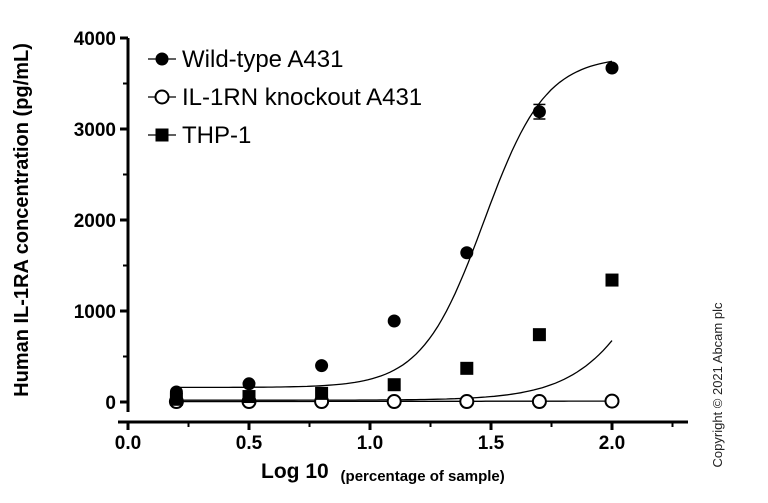 The height and width of the screenshot is (503, 768). Describe the element at coordinates (717, 384) in the screenshot. I see `copyright-notice: Copyright © 2021 Abcam plc` at that location.